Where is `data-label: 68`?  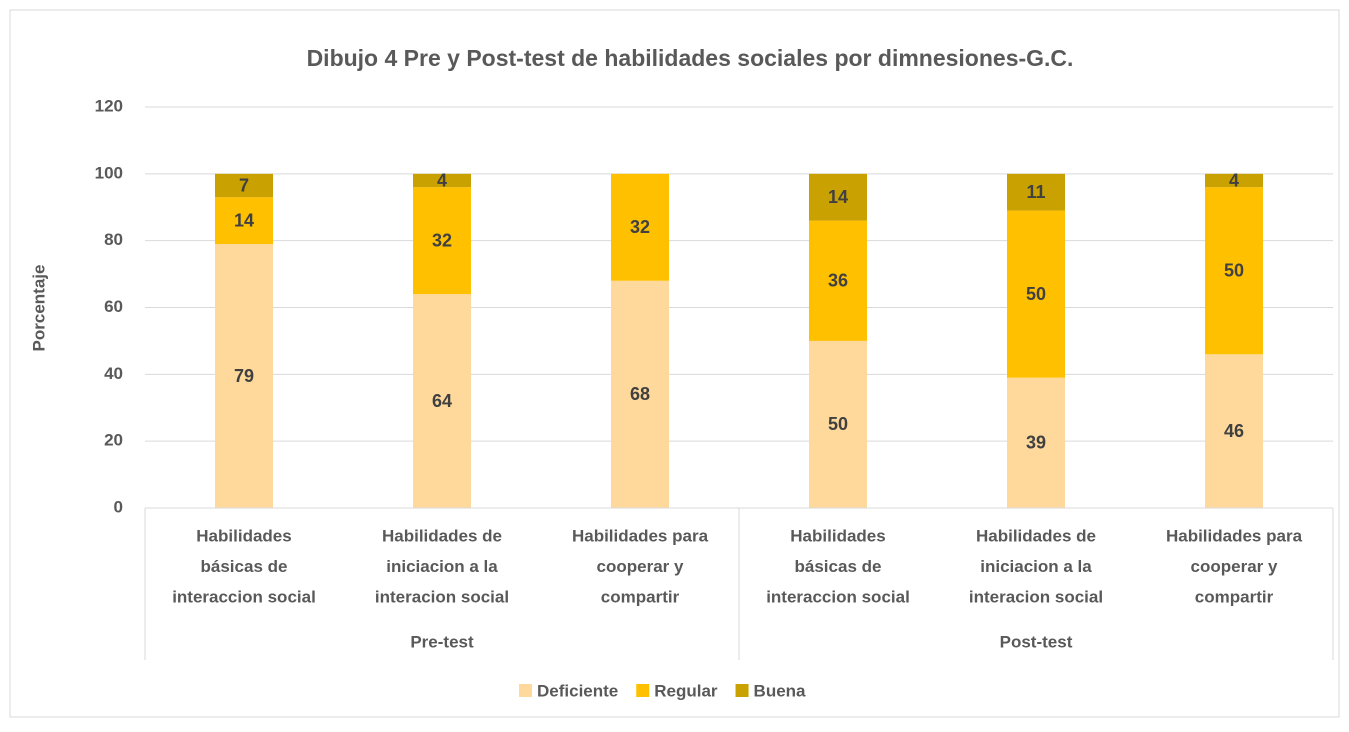
data-label: 68 is located at coordinates (640, 394).